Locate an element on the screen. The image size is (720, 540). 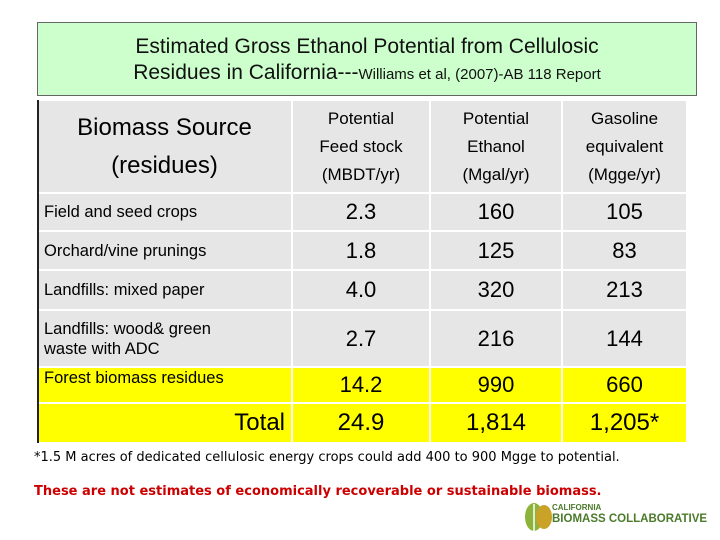
table-cell: Gasoline equivalent (Mgge/yr) is located at coordinates (624, 146).